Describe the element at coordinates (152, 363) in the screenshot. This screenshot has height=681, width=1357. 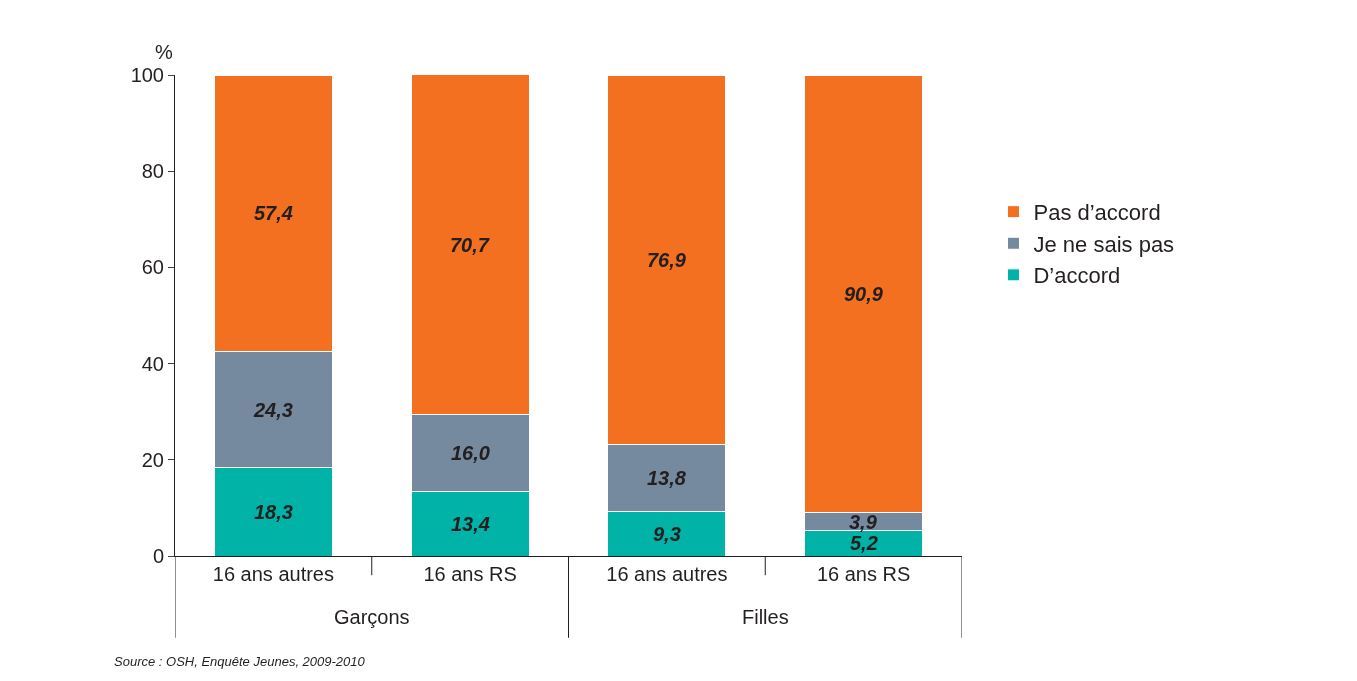
I see `y-tick-label: 40` at that location.